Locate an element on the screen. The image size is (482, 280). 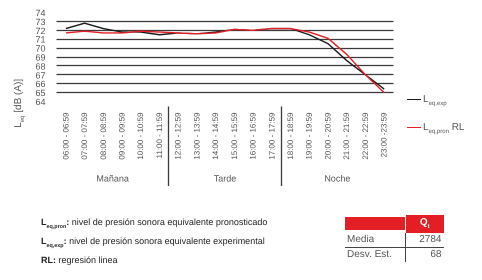
x-tick-label: 10:00 - 10:59 is located at coordinates (141, 136).